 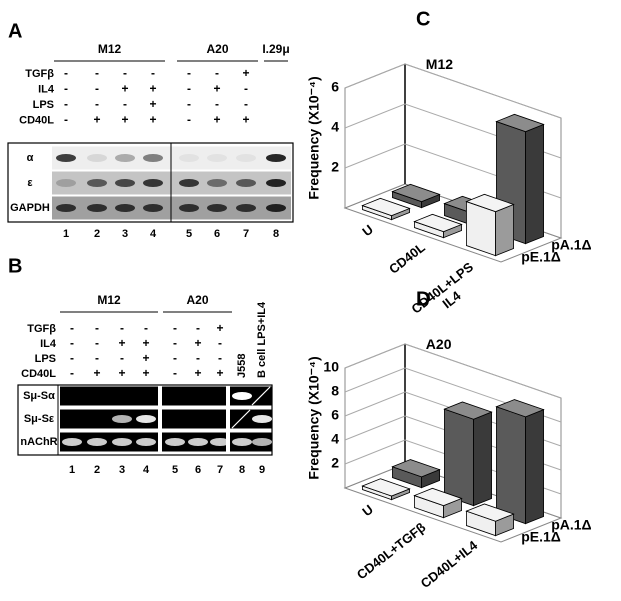 What do you see at coordinates (439, 344) in the screenshot?
I see `chart-title: A20` at bounding box center [439, 344].